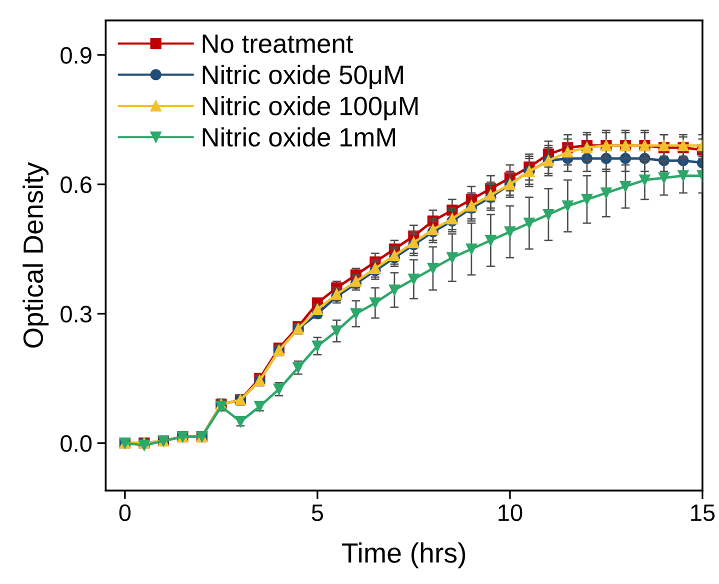 This screenshot has height=584, width=719. Describe the element at coordinates (35, 255) in the screenshot. I see `y-axis-title: Optical Density` at that location.